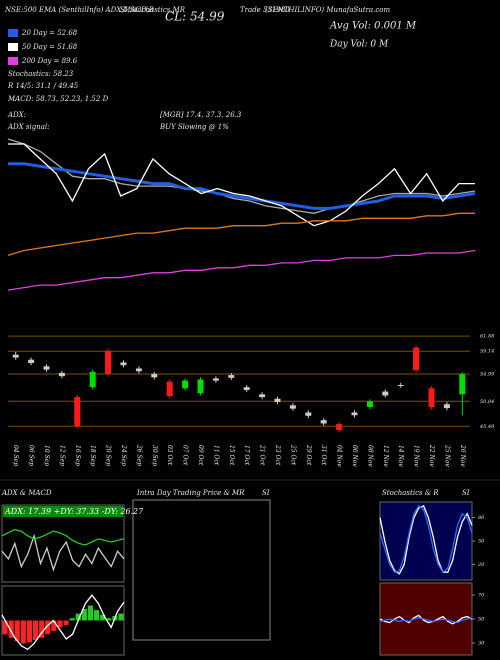  I want to click on y-tick-label: 30, so click(481, 644).